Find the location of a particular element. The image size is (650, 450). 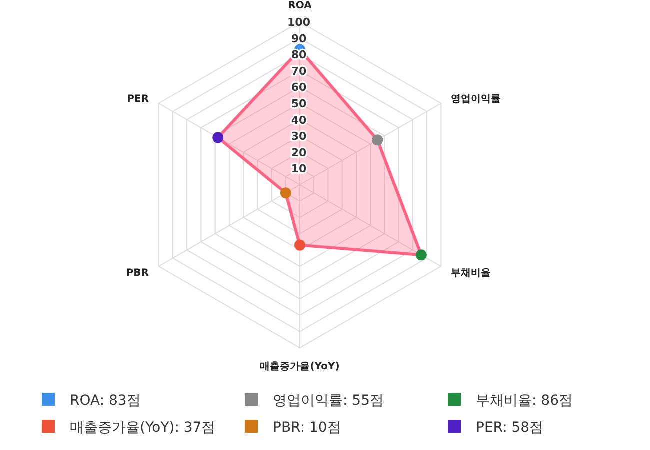

y-tick-label: 100 is located at coordinates (299, 22).